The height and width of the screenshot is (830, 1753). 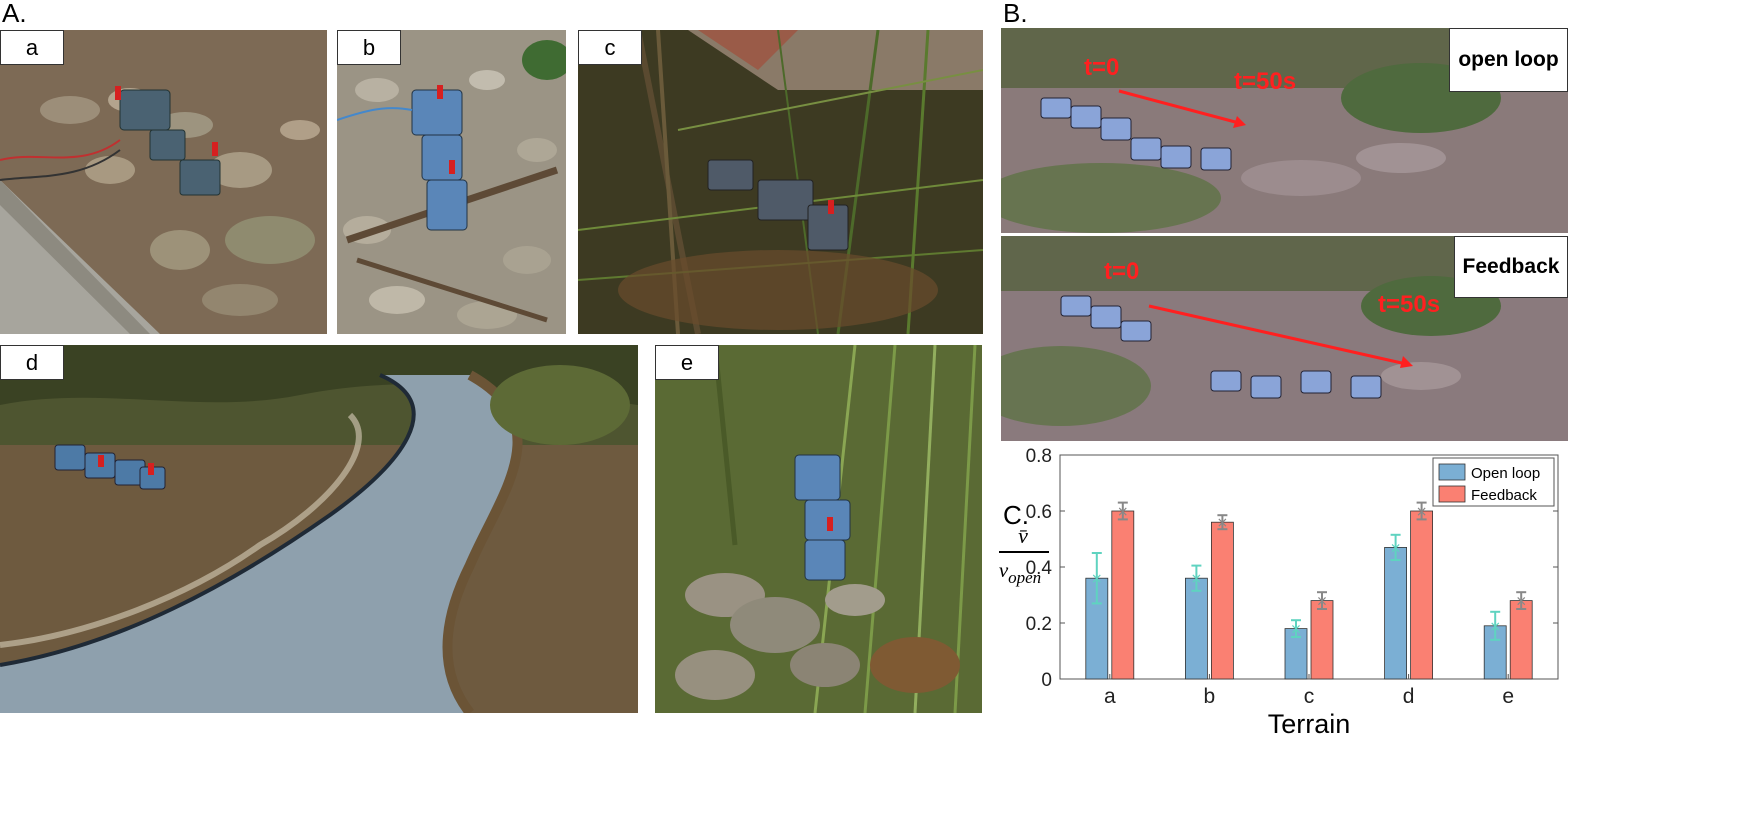 What do you see at coordinates (1136, 134) in the screenshot?
I see `robot-b-top` at bounding box center [1136, 134].